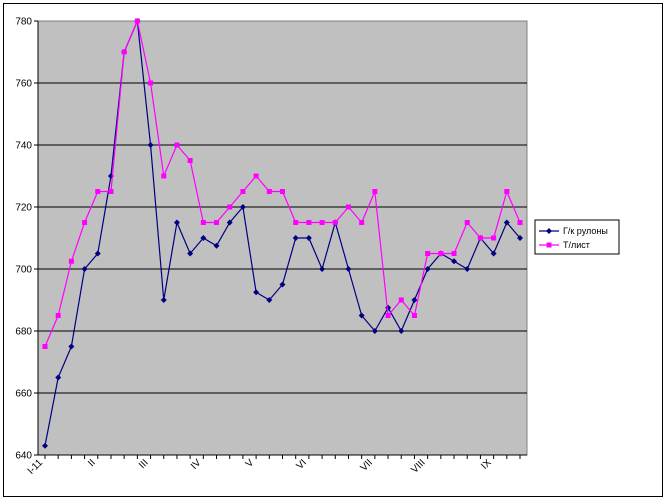 The height and width of the screenshot is (501, 668). I want to click on y-tick-label: 700, so click(23, 270).